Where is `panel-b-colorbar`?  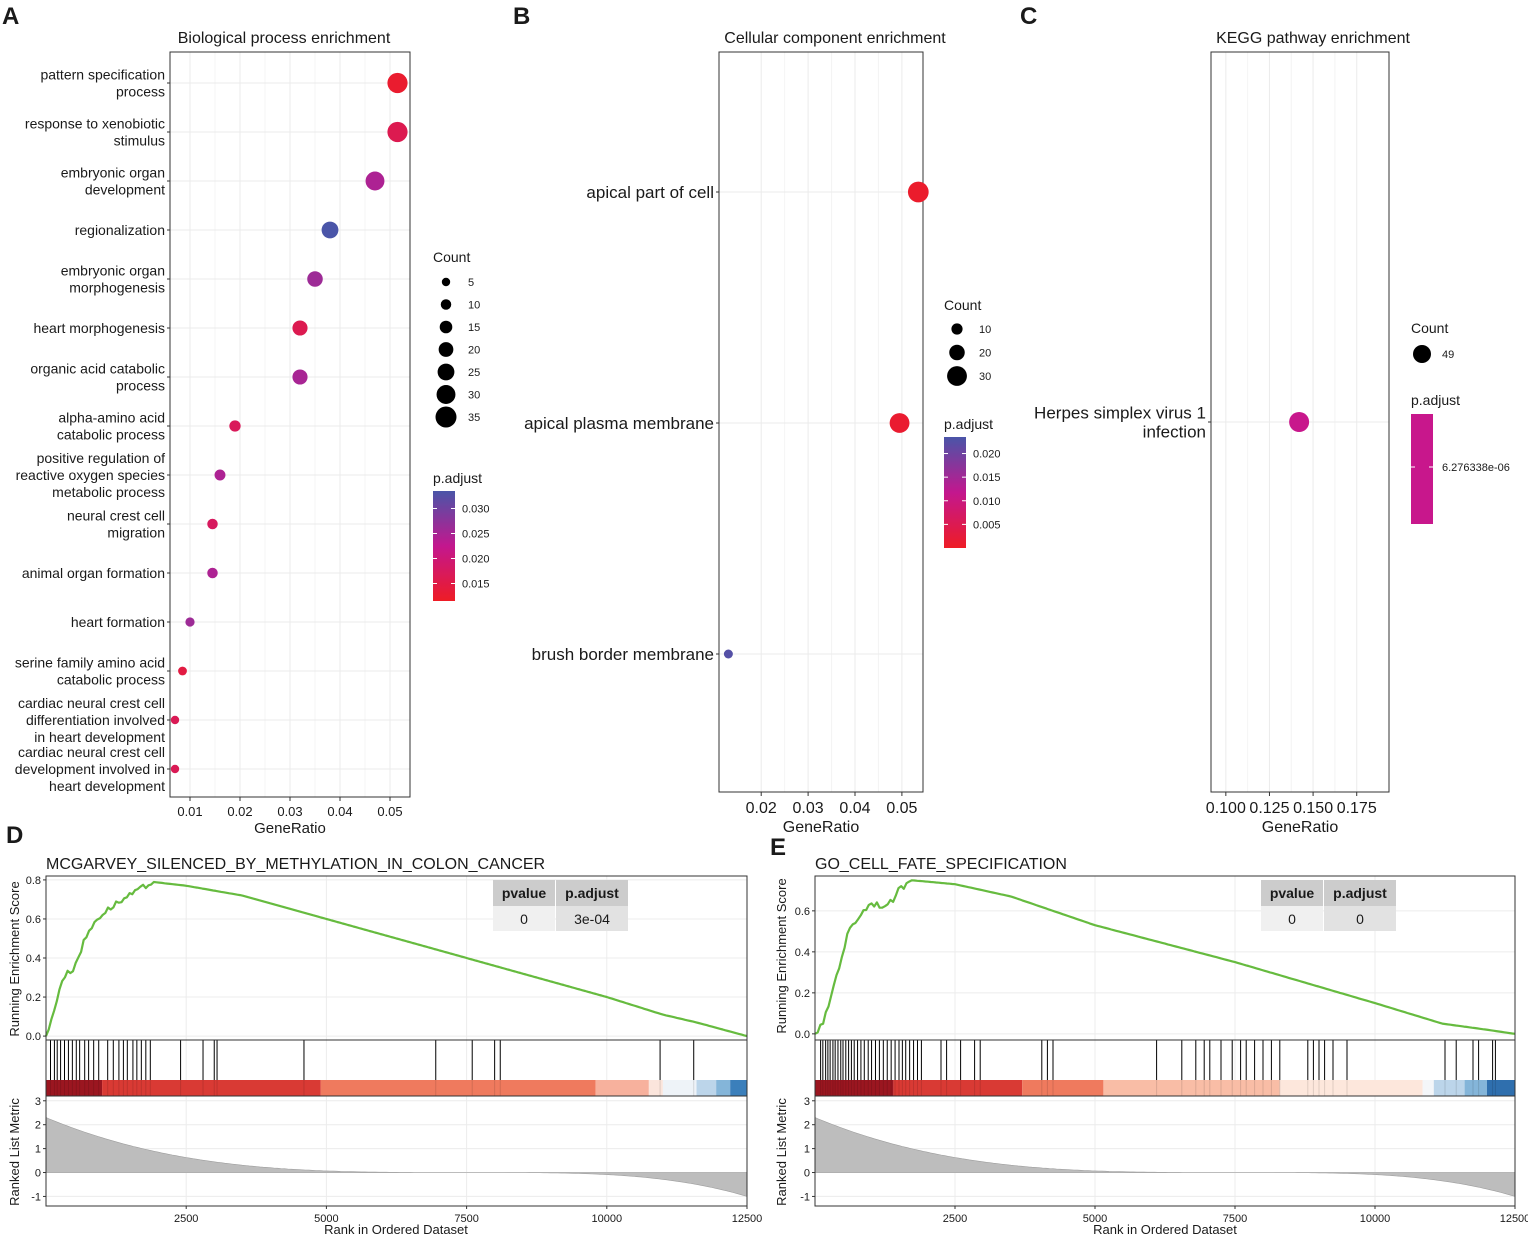
panel-b-colorbar is located at coordinates (955, 492).